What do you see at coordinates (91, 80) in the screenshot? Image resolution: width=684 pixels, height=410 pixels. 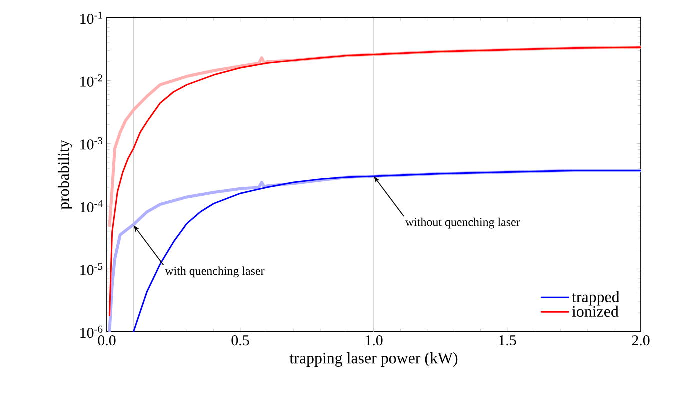 I see `y-tick-label: 10$^{-2}$` at bounding box center [91, 80].